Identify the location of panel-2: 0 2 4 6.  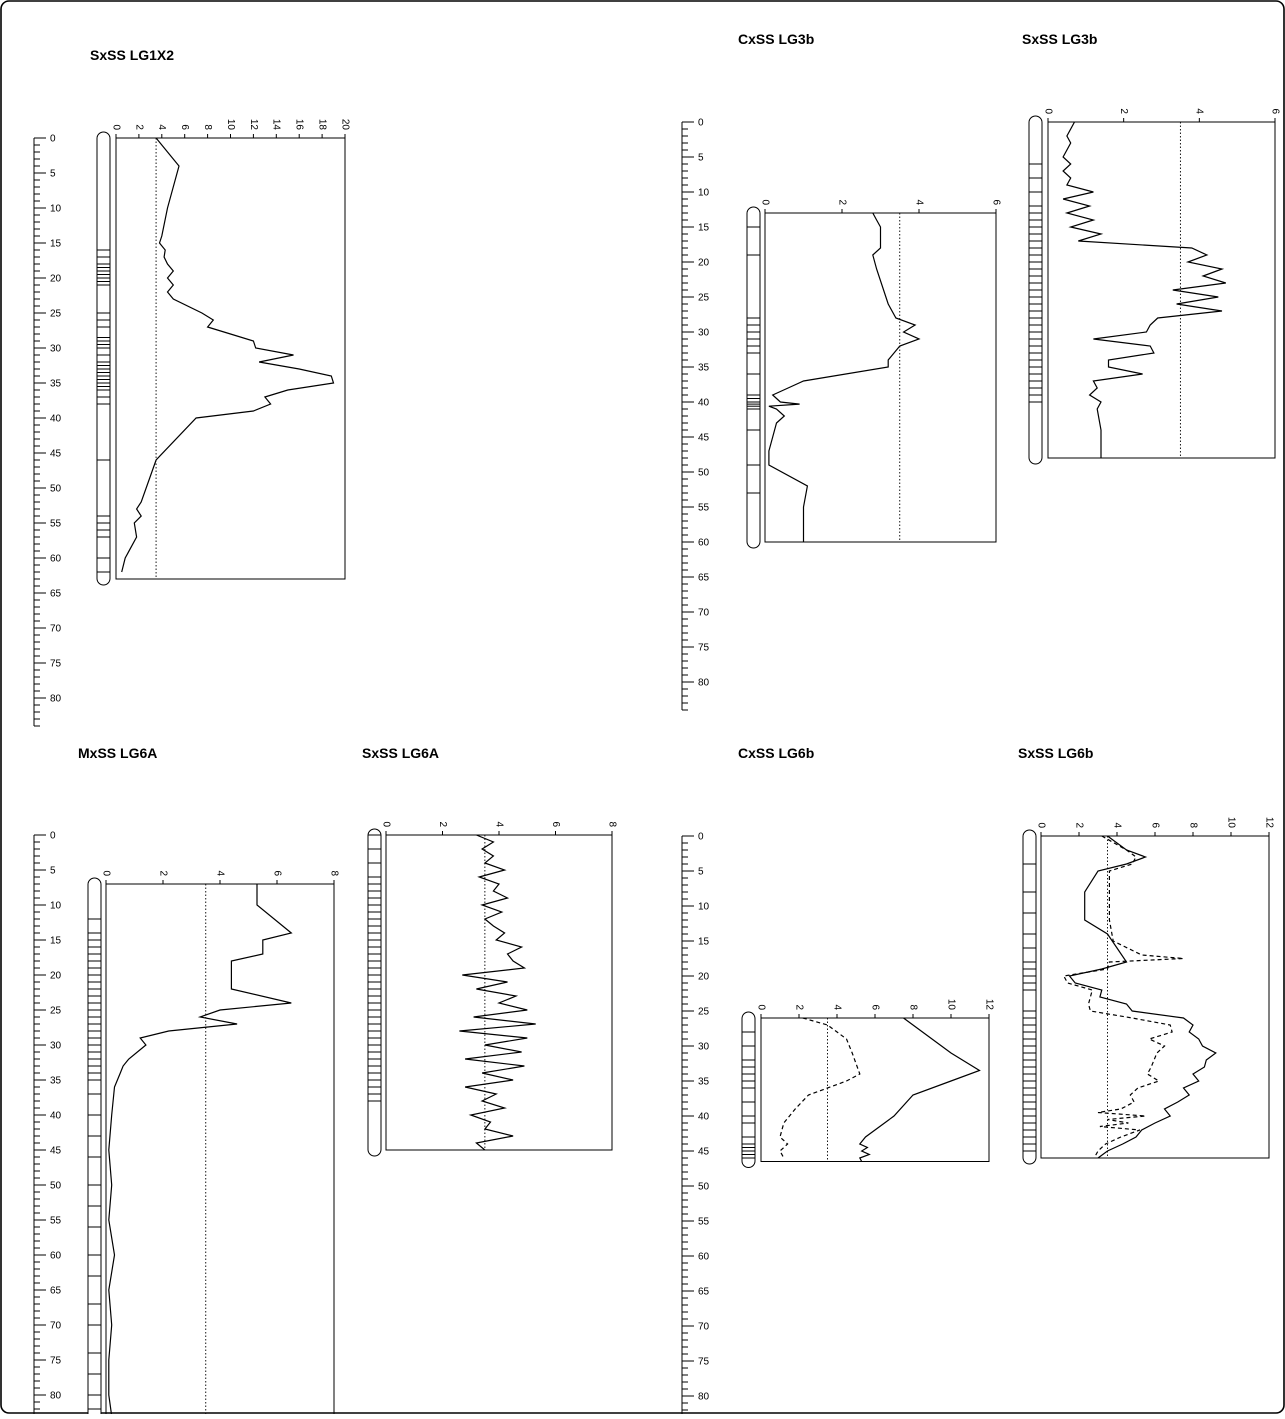
(873, 374).